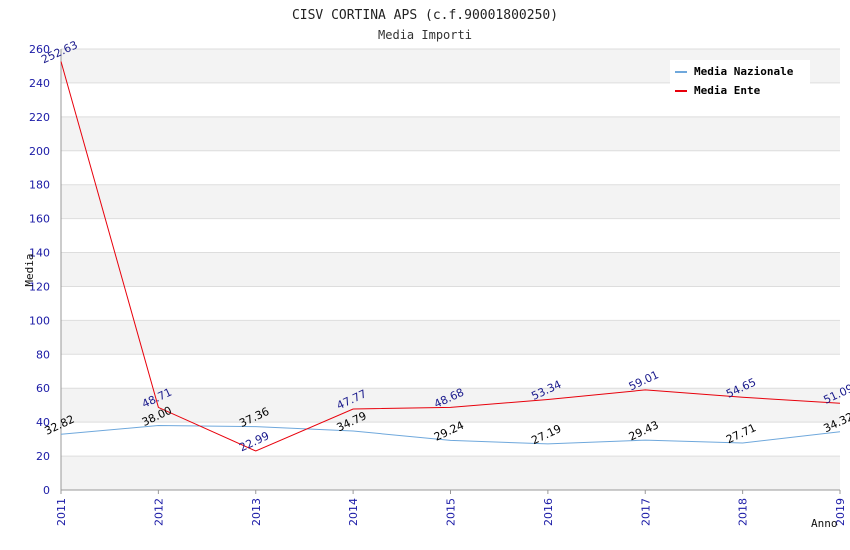 The width and height of the screenshot is (850, 550). What do you see at coordinates (61, 512) in the screenshot?
I see `x-tick-label: 2011` at bounding box center [61, 512].